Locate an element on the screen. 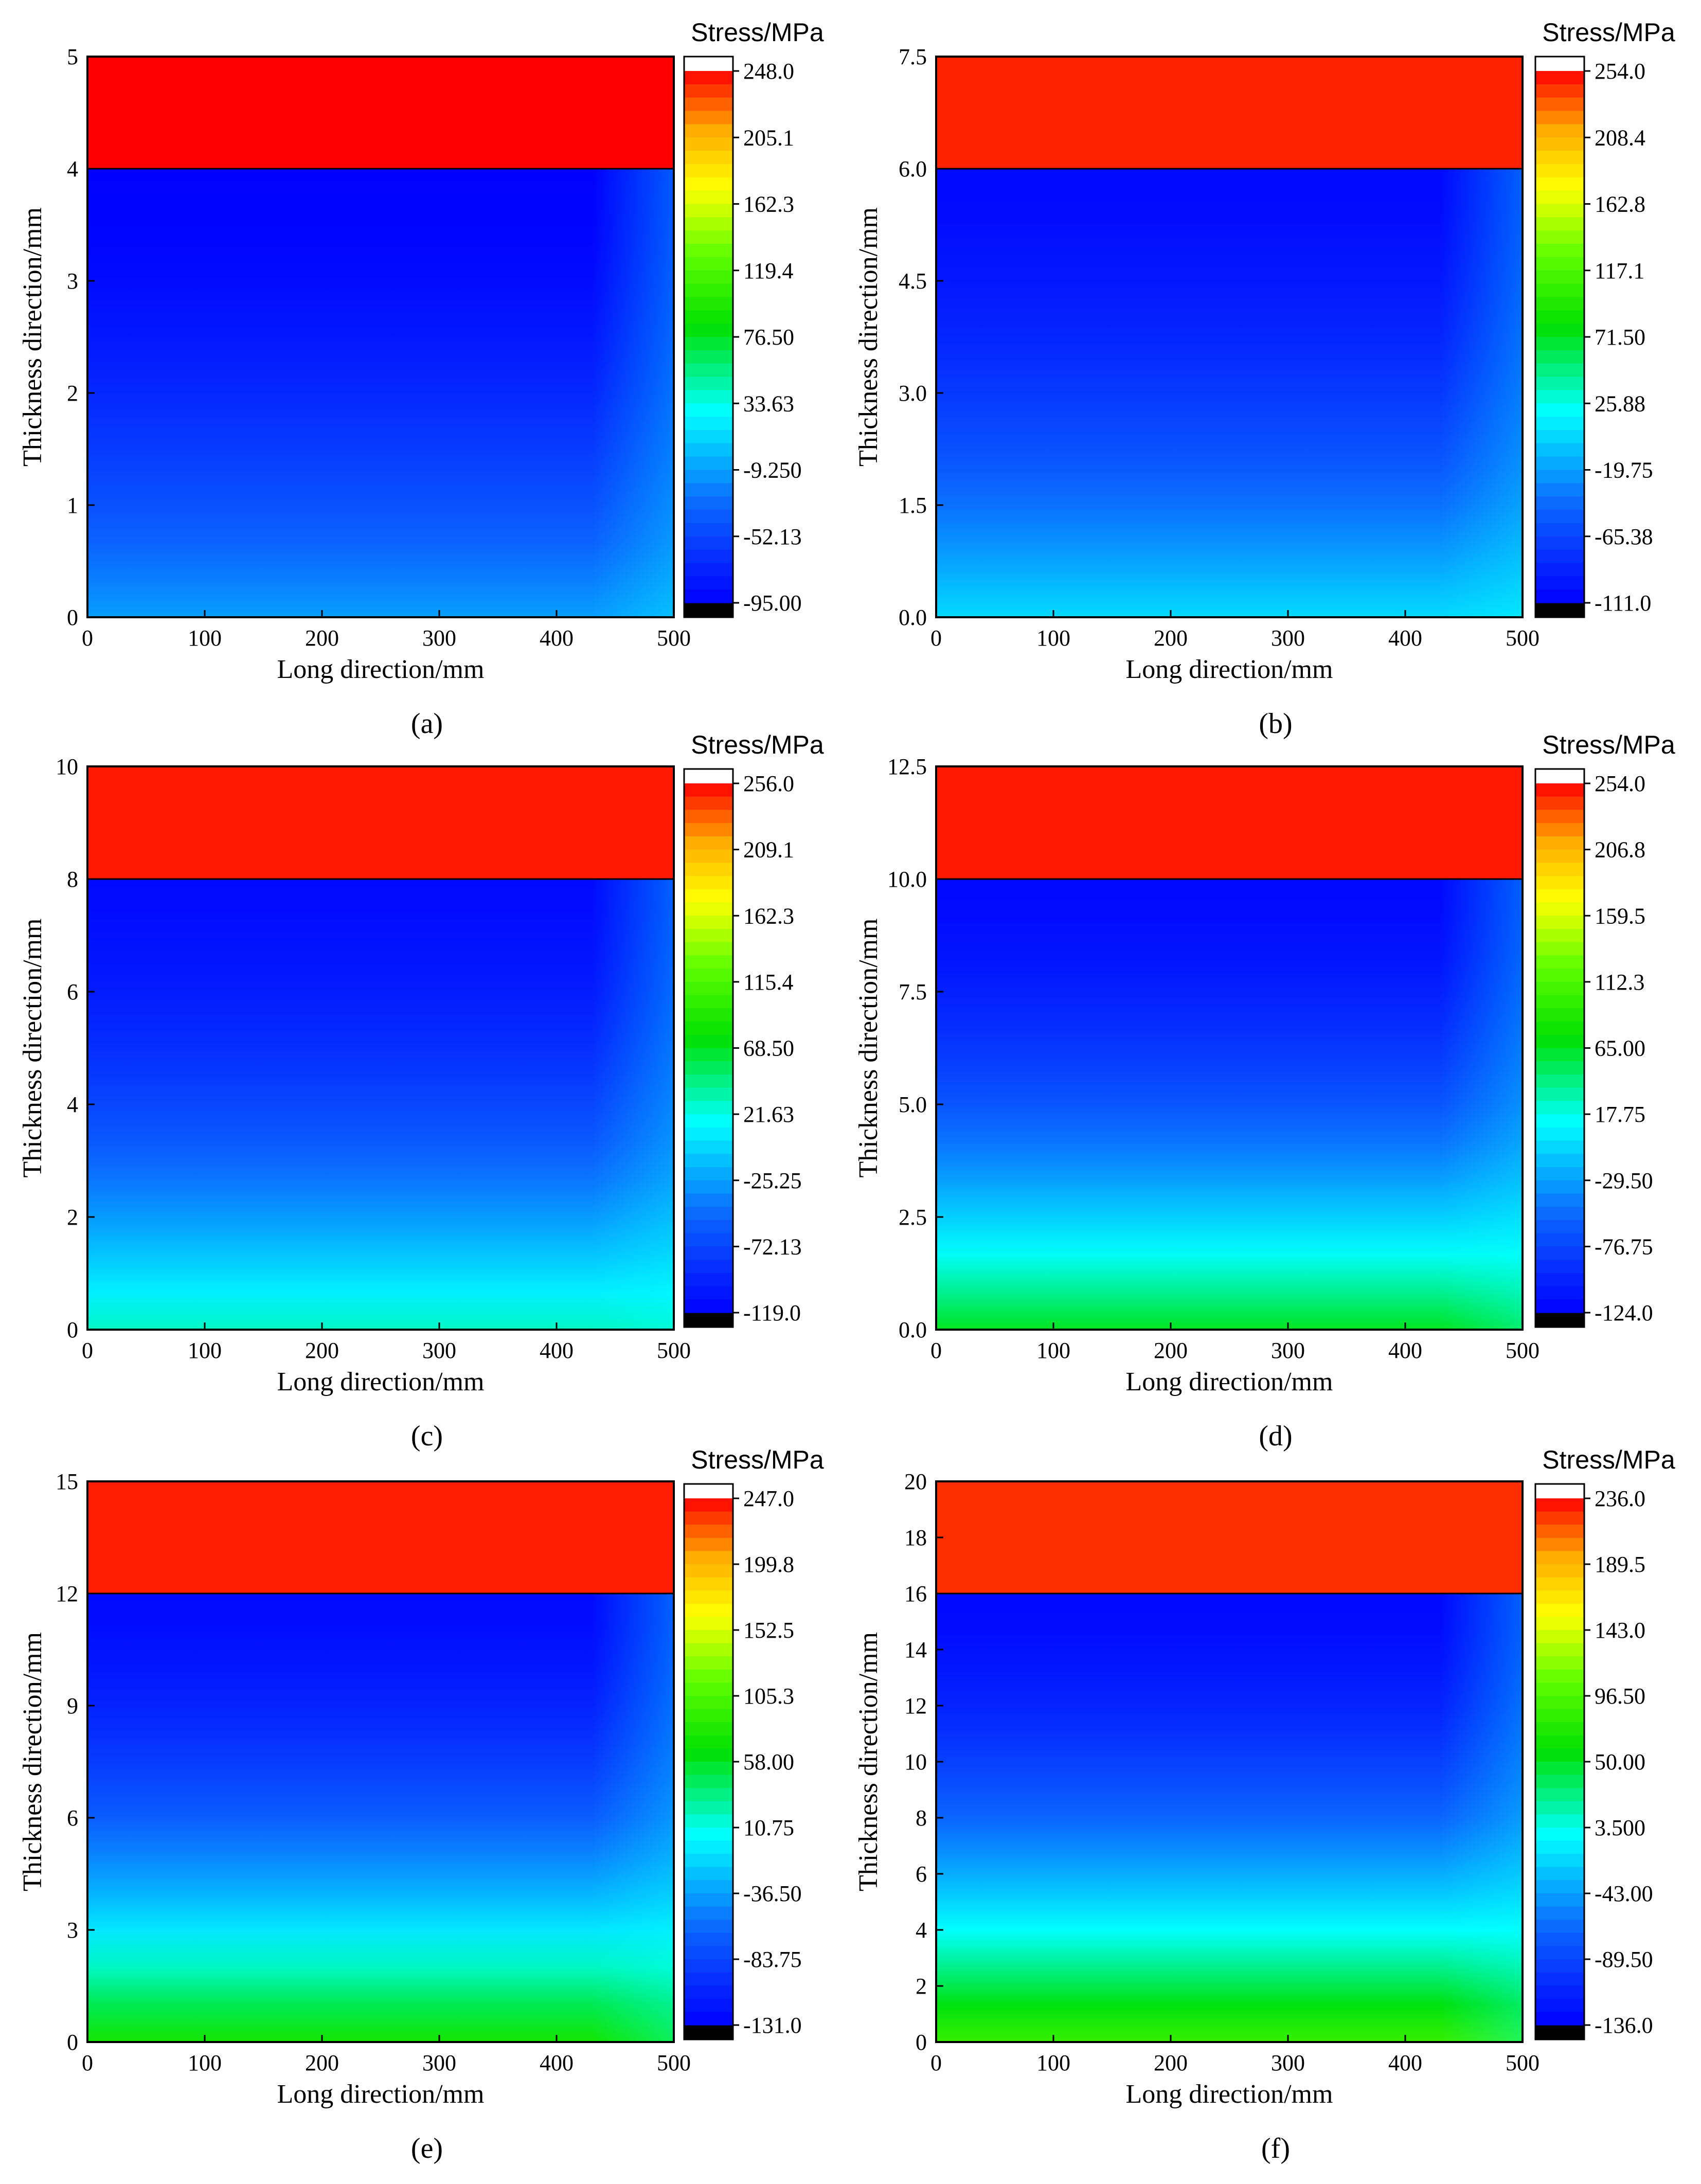  y-tick-label: 0.0 is located at coordinates (913, 617).